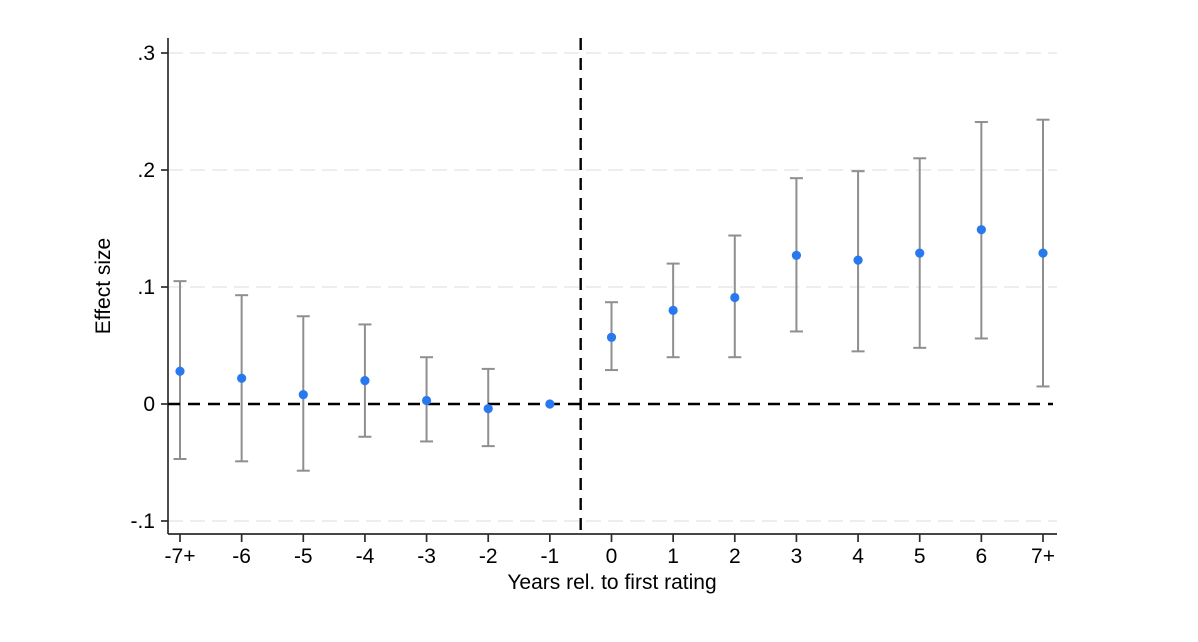 Image resolution: width=1198 pixels, height=642 pixels. I want to click on x-tick-label: -1, so click(550, 556).